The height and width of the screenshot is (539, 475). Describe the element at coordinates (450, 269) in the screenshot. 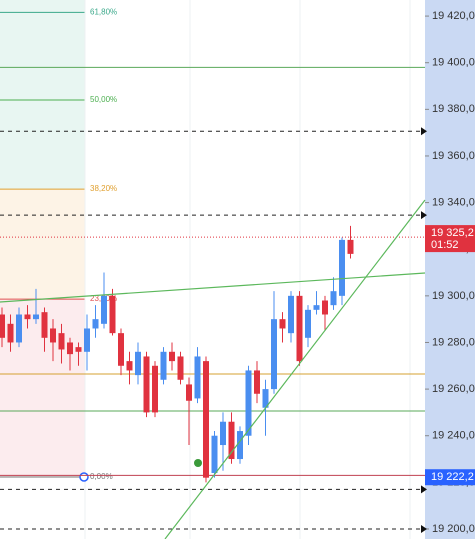

I see `price-axis` at that location.